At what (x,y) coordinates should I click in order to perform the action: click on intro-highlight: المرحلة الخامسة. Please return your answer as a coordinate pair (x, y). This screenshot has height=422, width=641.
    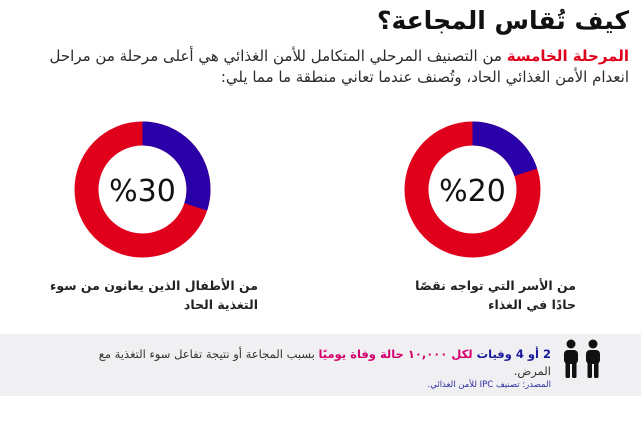
    Looking at the image, I should click on (567, 56).